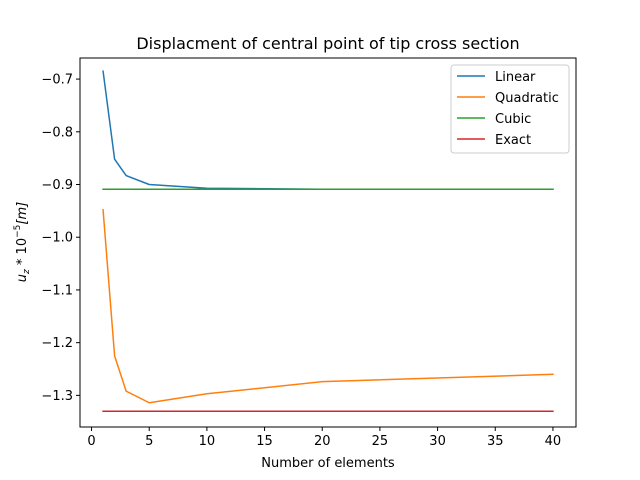 This screenshot has width=640, height=480. Describe the element at coordinates (57, 343) in the screenshot. I see `y-tick-label: −1.2` at that location.